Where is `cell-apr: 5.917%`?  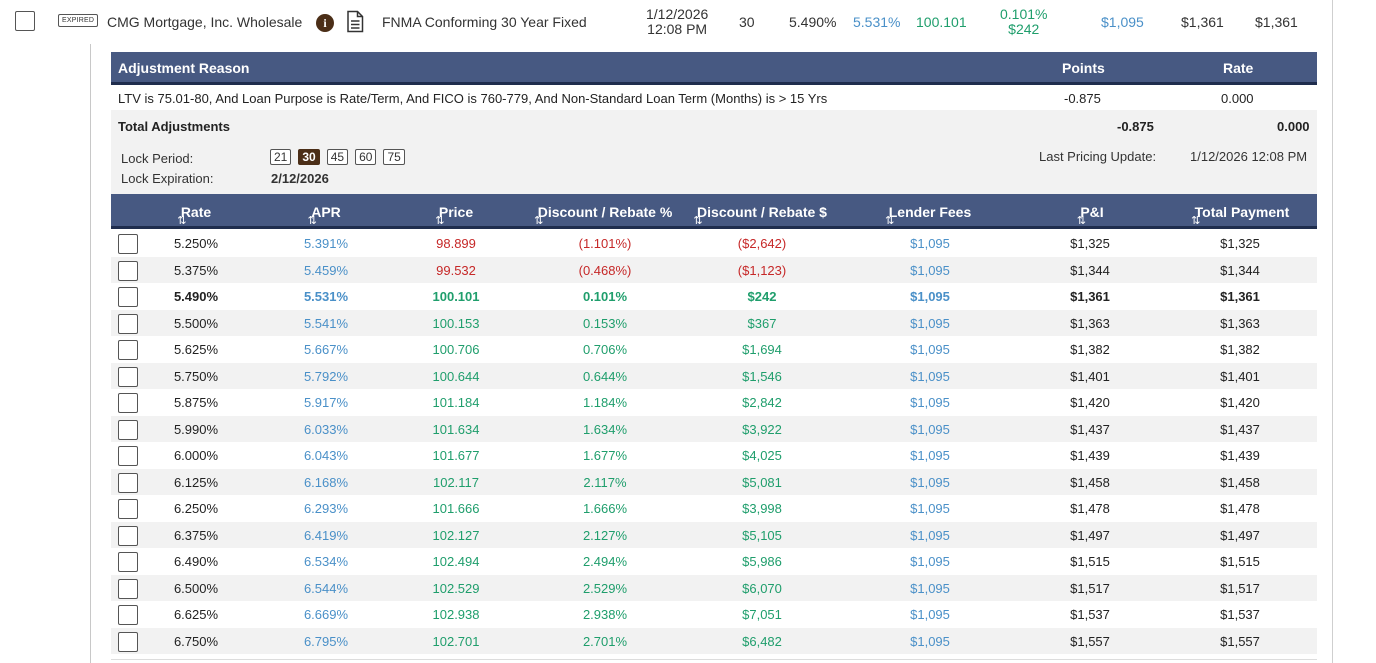
cell-apr: 5.917% is located at coordinates (326, 402).